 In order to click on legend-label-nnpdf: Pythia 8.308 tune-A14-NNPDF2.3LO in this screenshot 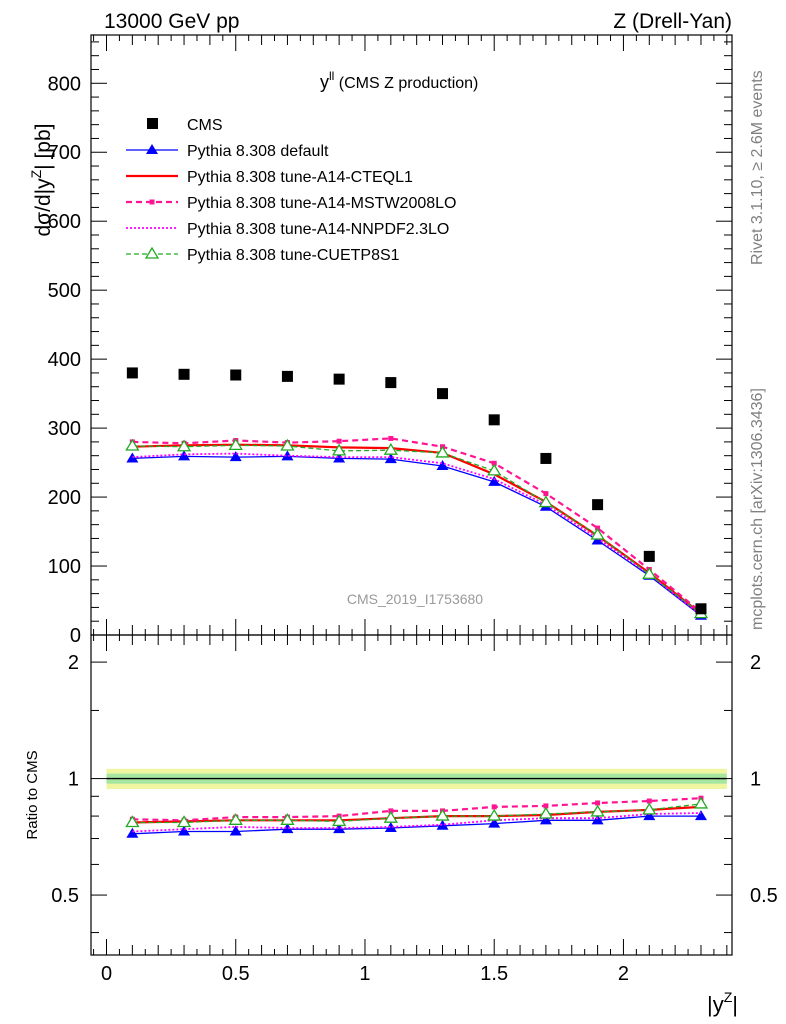, I will do `click(318, 229)`.